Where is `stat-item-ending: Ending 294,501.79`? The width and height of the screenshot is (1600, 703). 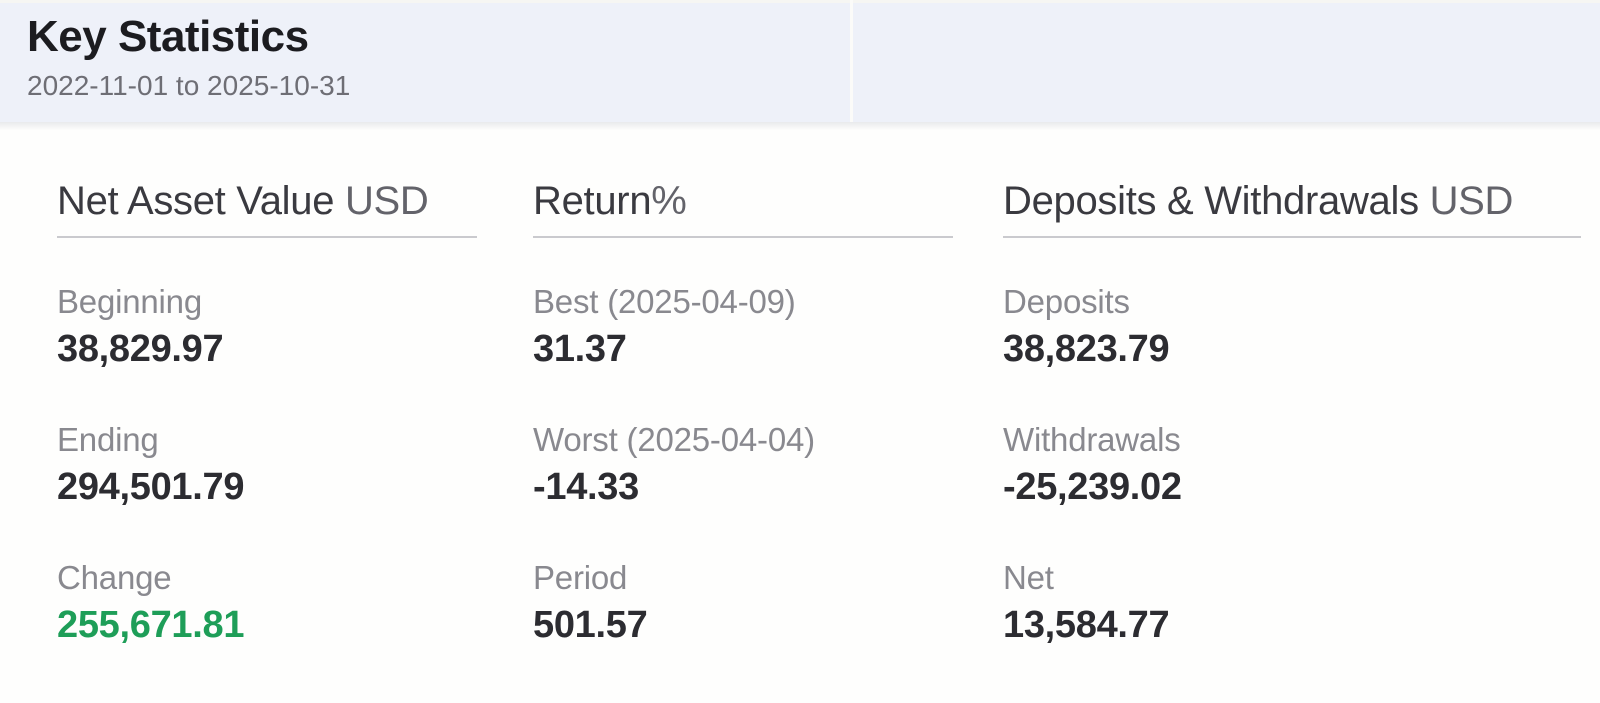
stat-item-ending: Ending 294,501.79 is located at coordinates (267, 465).